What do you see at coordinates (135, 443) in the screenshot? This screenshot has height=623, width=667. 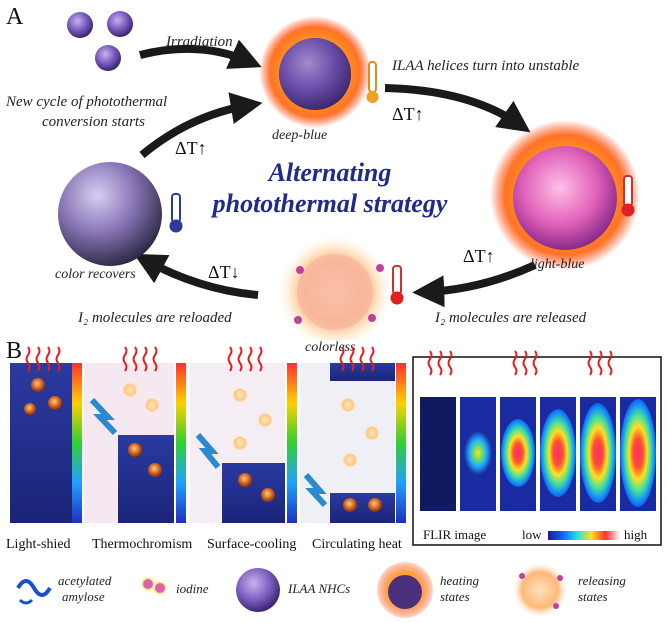 I see `thermochromism-panel` at bounding box center [135, 443].